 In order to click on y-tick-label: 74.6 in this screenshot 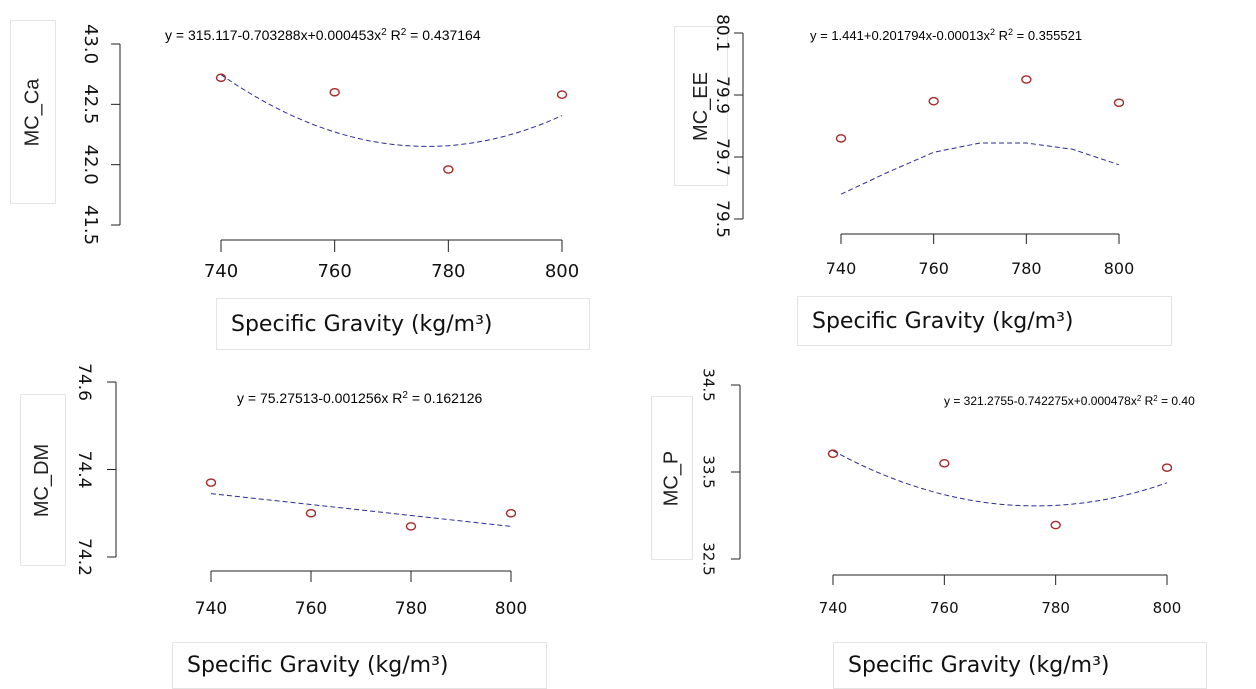, I will do `click(84, 382)`.